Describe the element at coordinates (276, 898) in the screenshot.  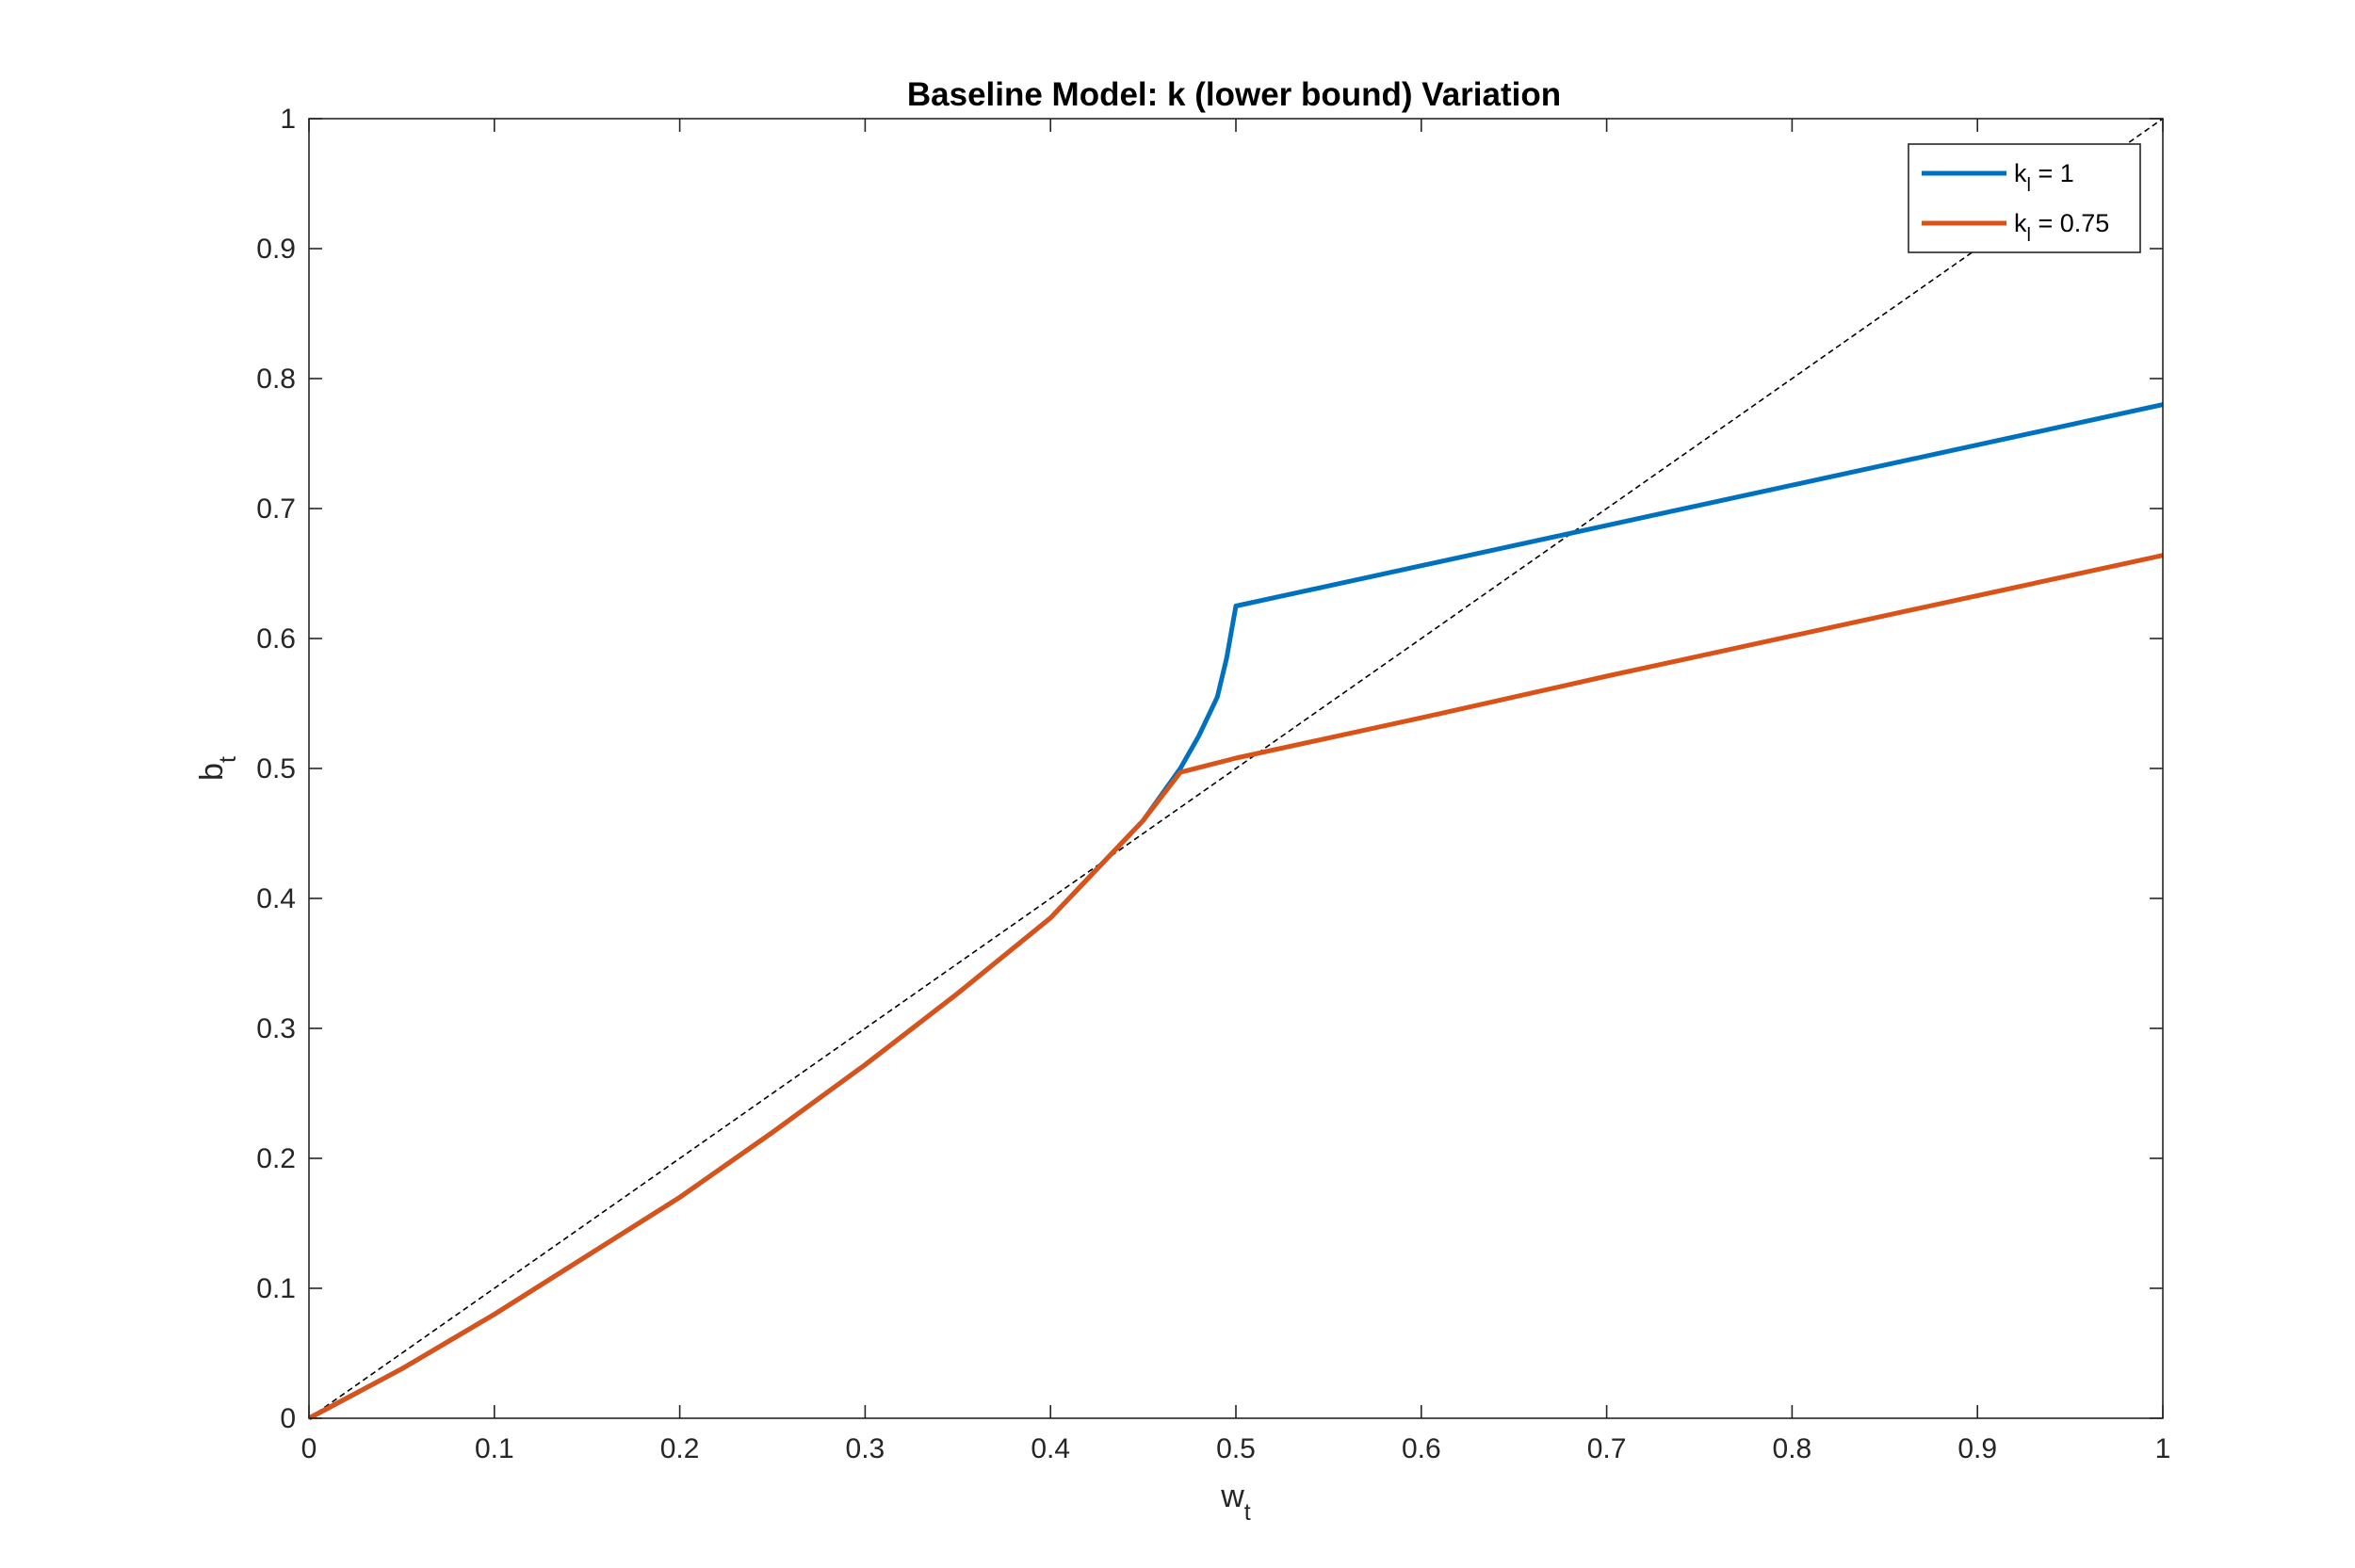
I see `y-tick-label: 0.4` at that location.